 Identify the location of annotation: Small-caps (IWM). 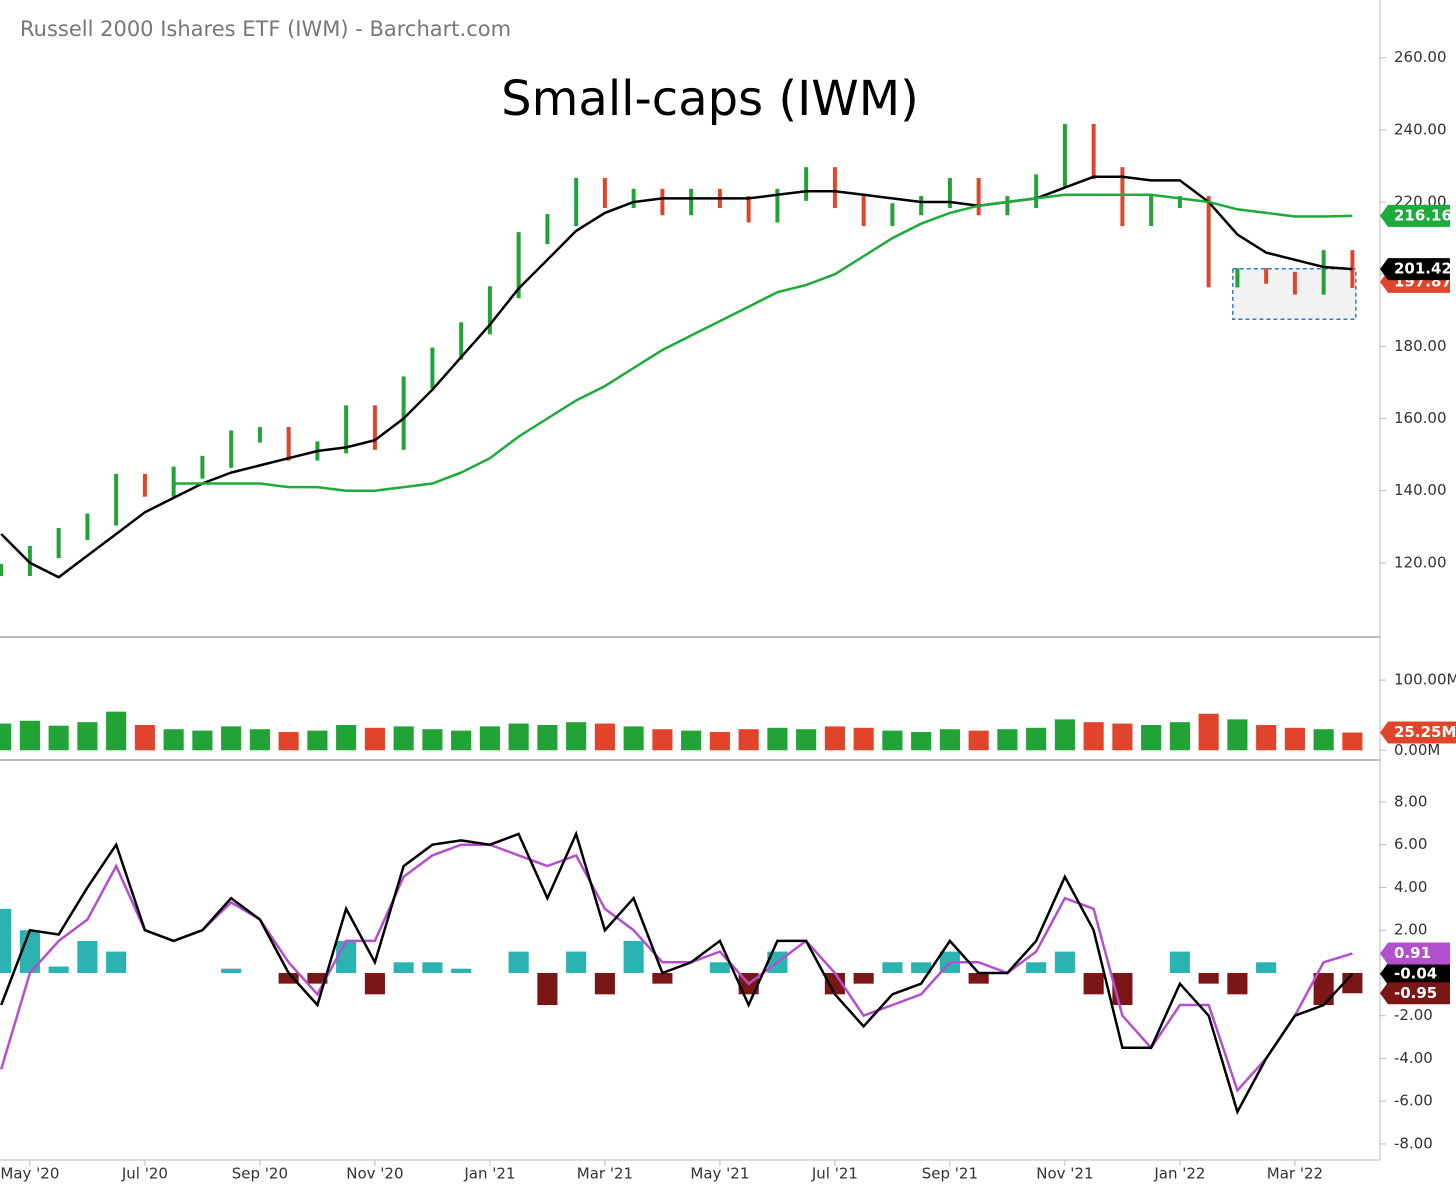
(710, 99).